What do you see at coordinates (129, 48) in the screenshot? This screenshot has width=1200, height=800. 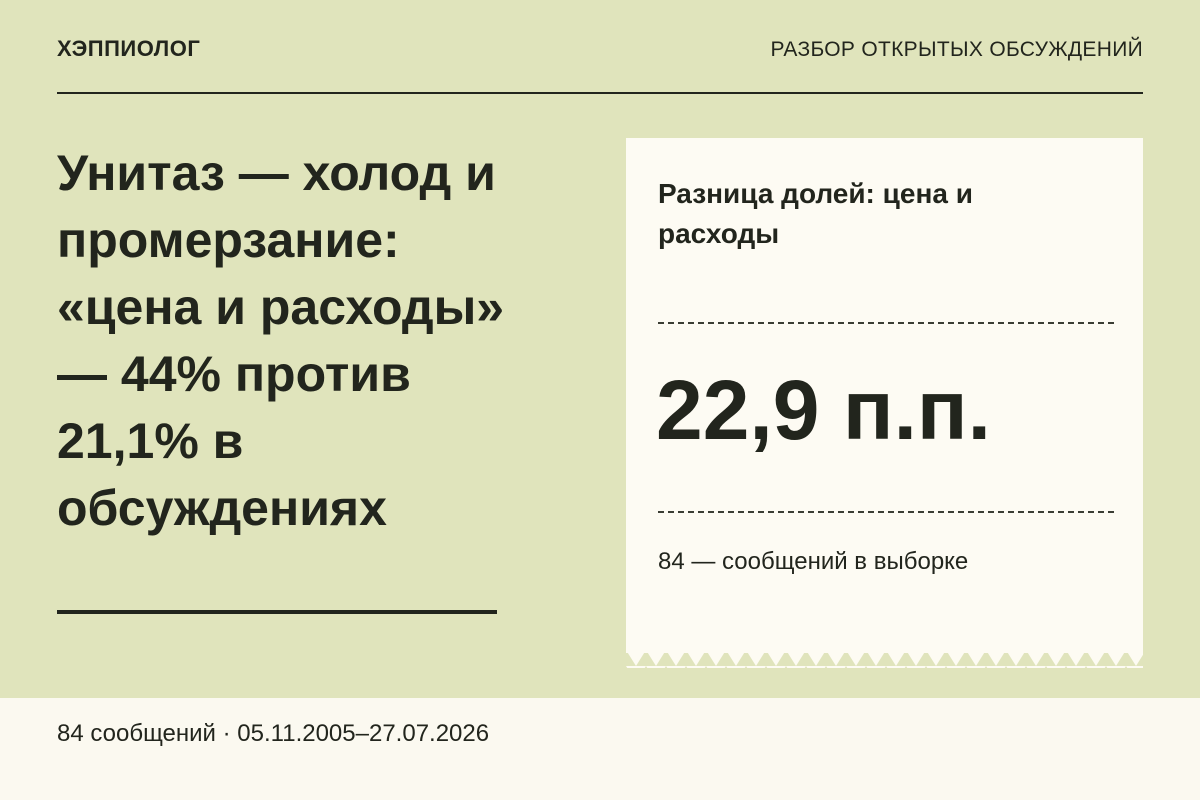 I see `brand: ХЭППИОЛОГ` at bounding box center [129, 48].